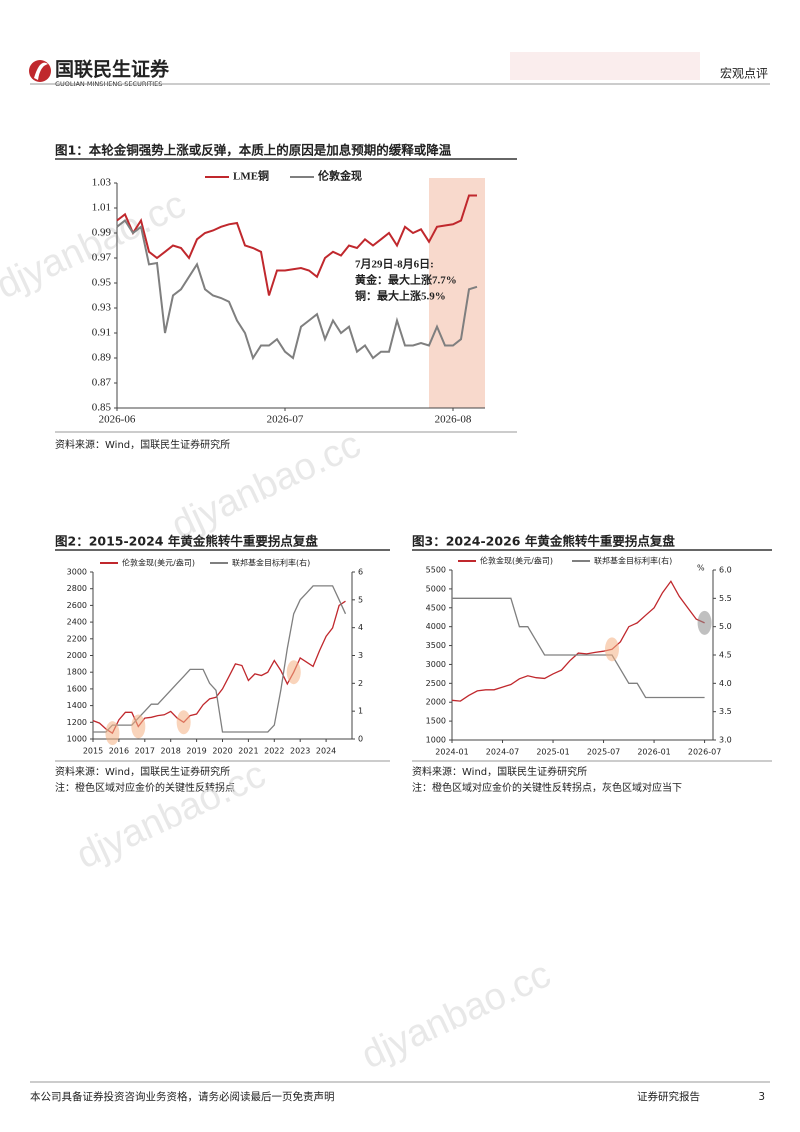 Image resolution: width=800 pixels, height=1132 pixels. I want to click on x-tick-label: 2018, so click(171, 751).